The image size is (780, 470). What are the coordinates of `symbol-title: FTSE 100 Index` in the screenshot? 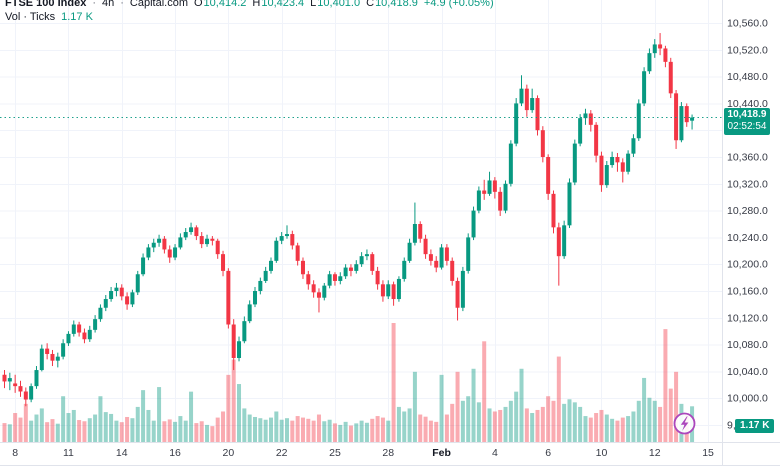 It's located at (46, 4).